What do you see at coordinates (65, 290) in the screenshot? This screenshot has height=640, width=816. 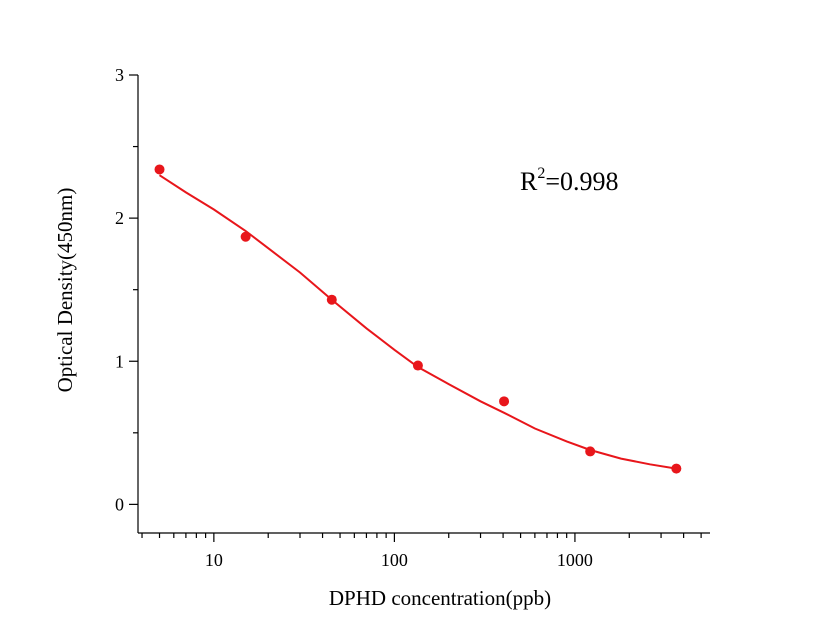 I see `y-axis-title: Optical Density(450nm)` at bounding box center [65, 290].